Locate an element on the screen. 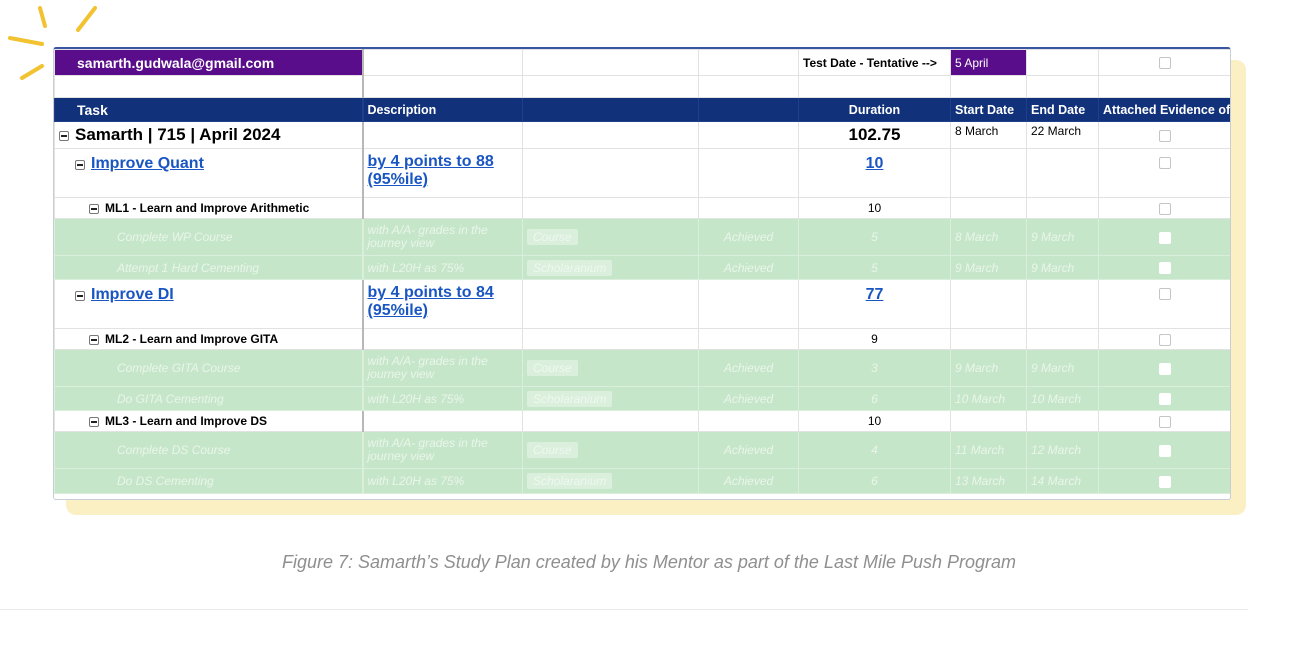  goal-description-link: by 4 points to 84 (95%ile) is located at coordinates (430, 301).